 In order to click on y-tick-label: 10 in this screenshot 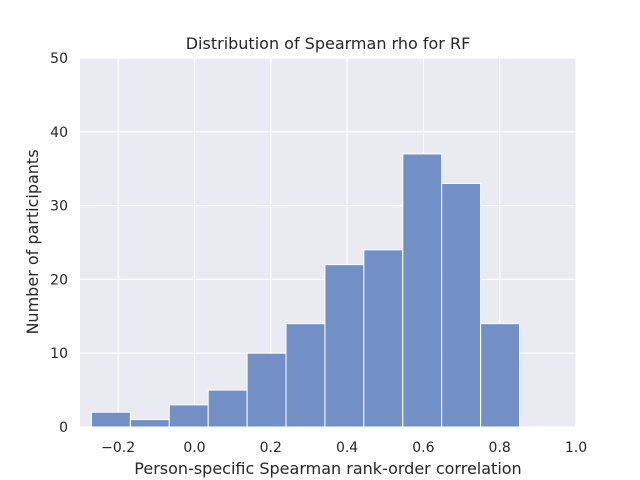, I will do `click(59, 354)`.